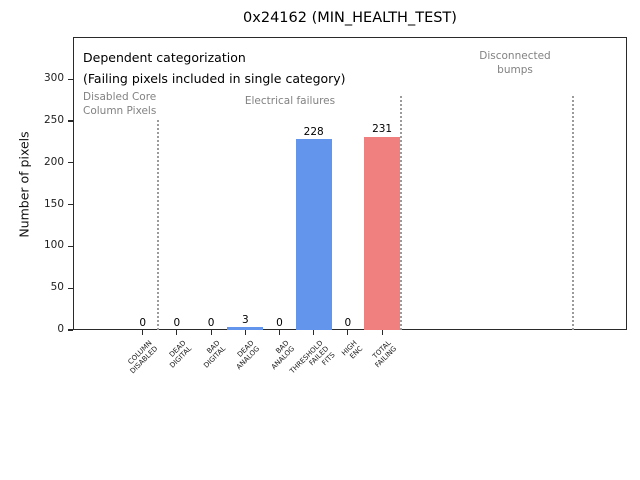  What do you see at coordinates (290, 101) in the screenshot?
I see `annotation-electrical-failures-region: Electrical failures` at bounding box center [290, 101].